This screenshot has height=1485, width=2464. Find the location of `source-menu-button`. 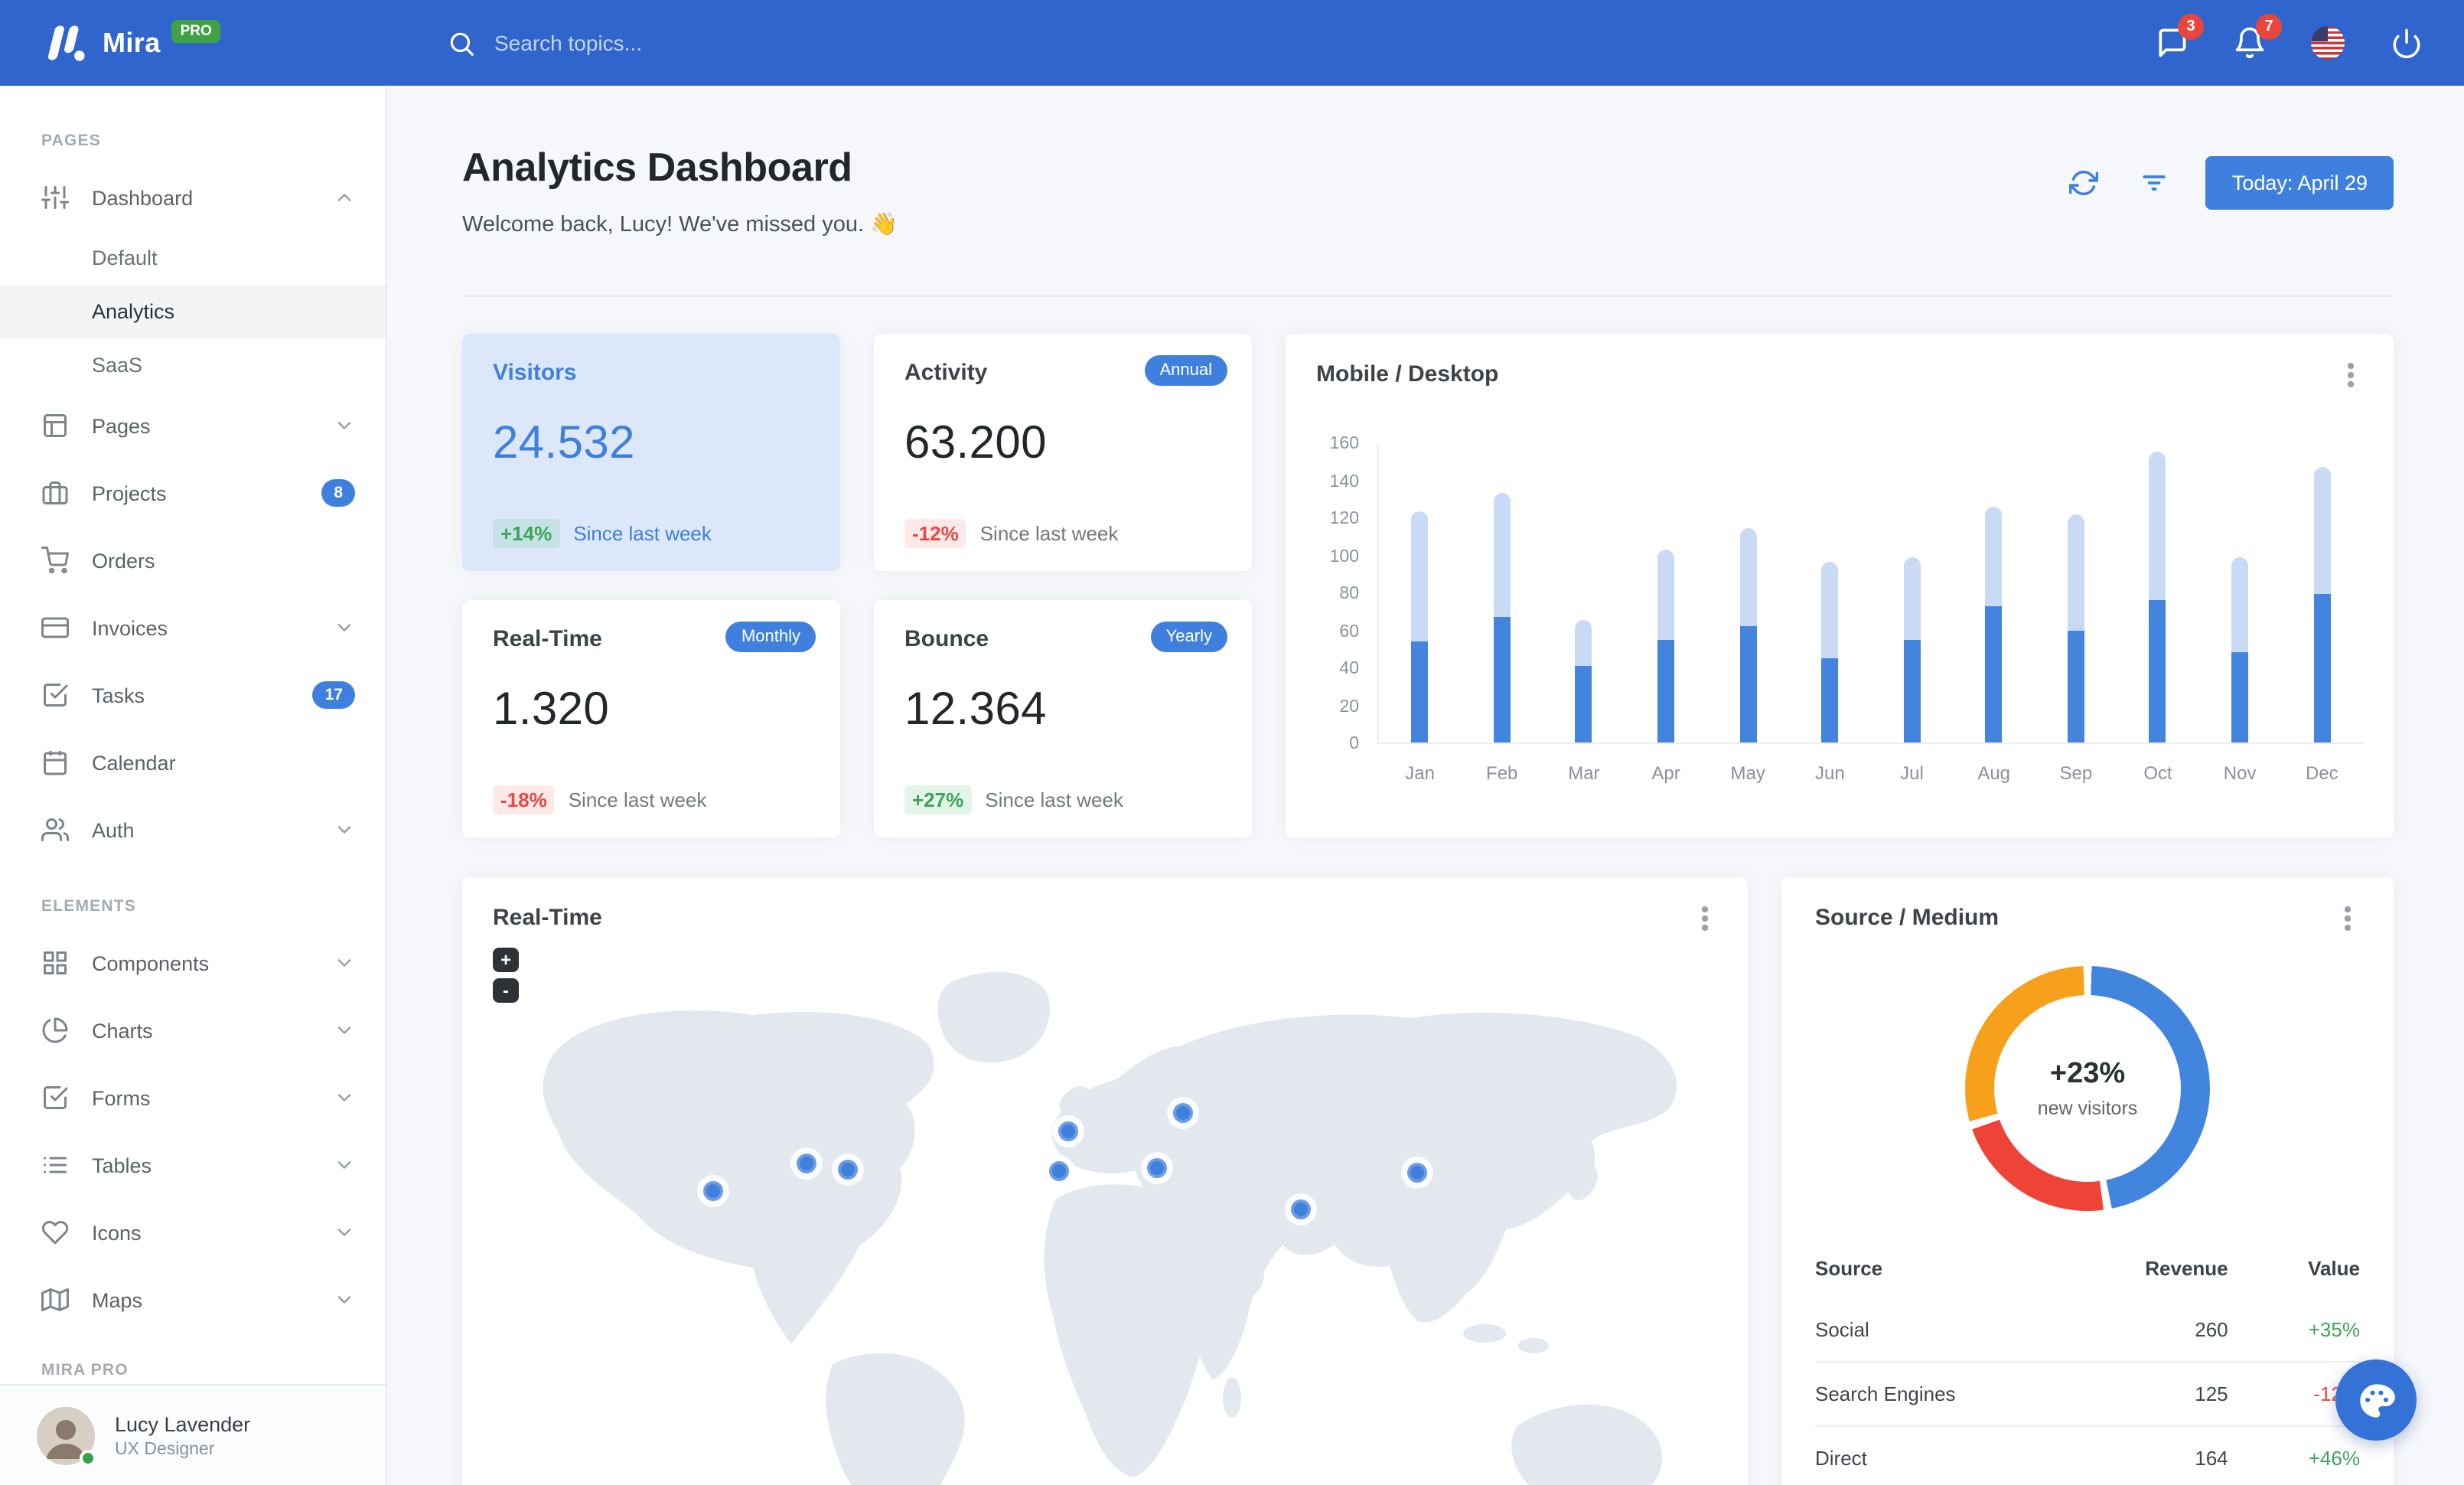

source-menu-button is located at coordinates (2347, 918).